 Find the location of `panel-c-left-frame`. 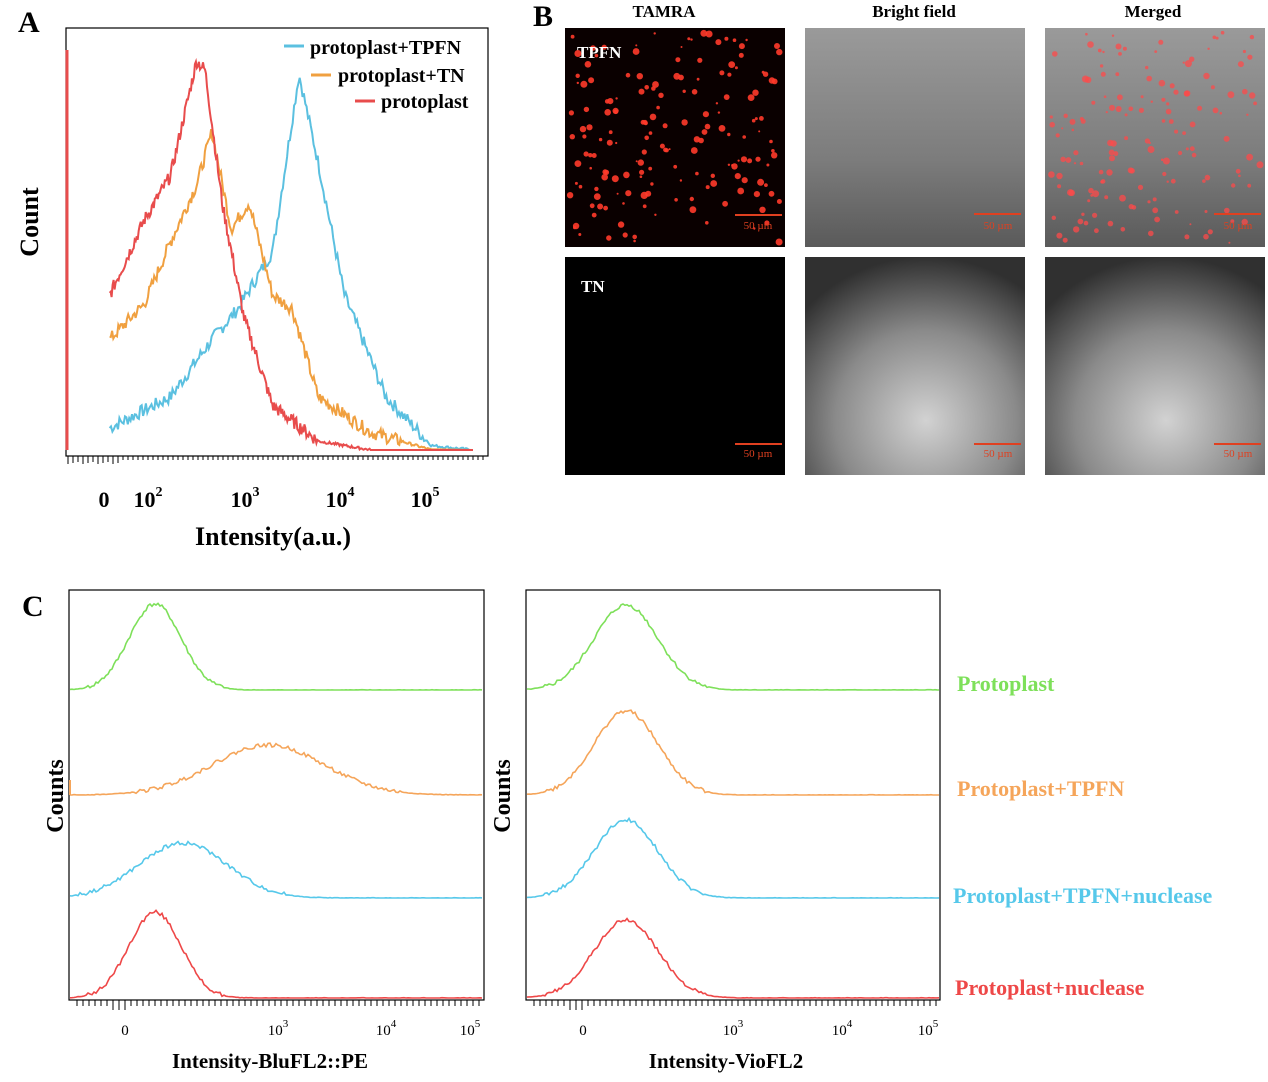

panel-c-left-frame is located at coordinates (276, 795).